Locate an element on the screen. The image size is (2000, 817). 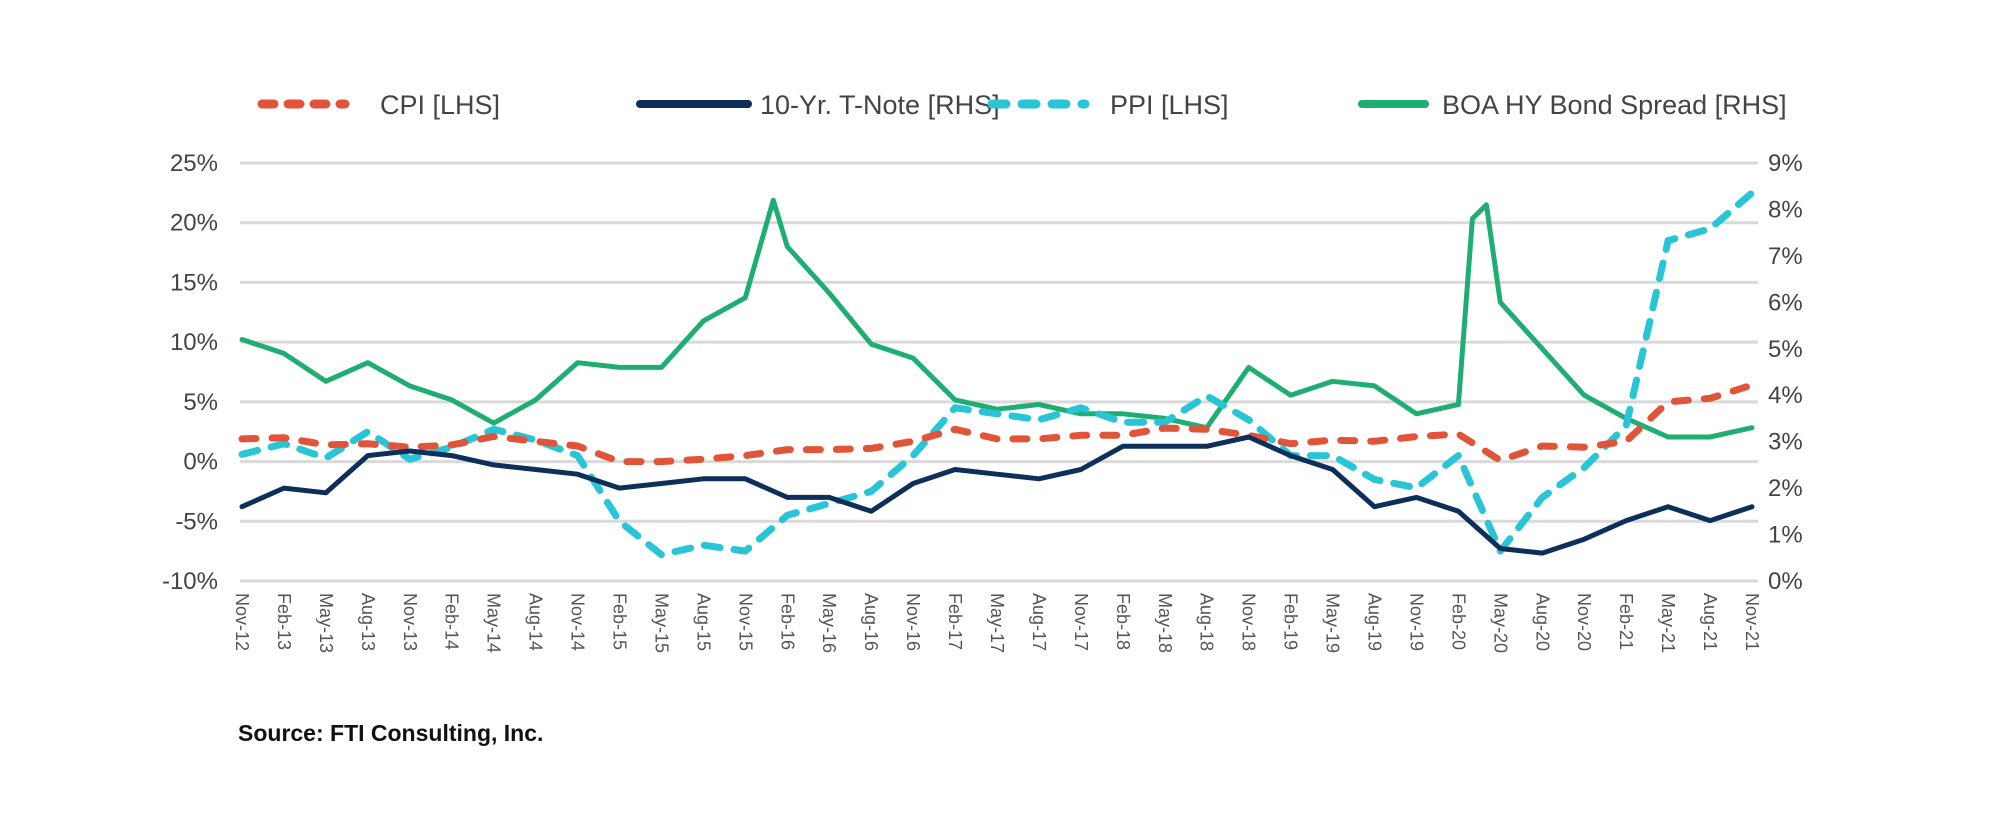
x-tick-label: Nov-20 is located at coordinates (1584, 622).